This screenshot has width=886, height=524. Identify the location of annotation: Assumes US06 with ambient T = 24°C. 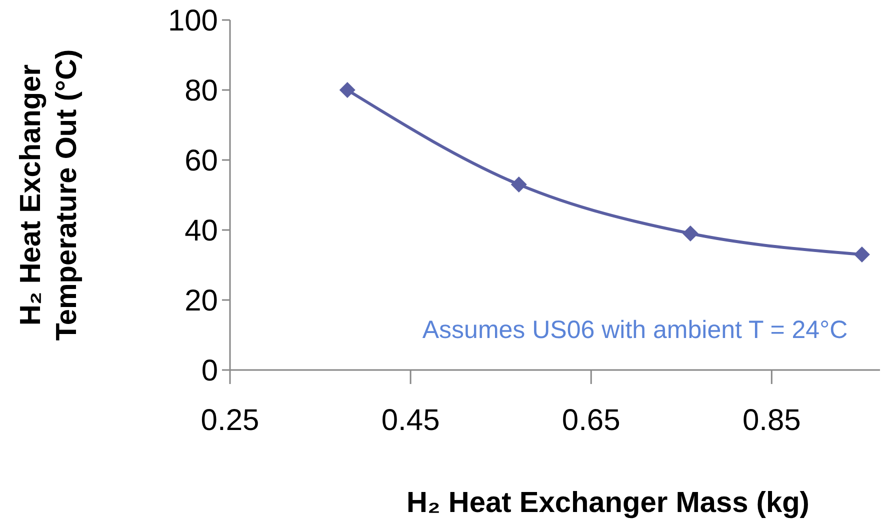
(635, 330).